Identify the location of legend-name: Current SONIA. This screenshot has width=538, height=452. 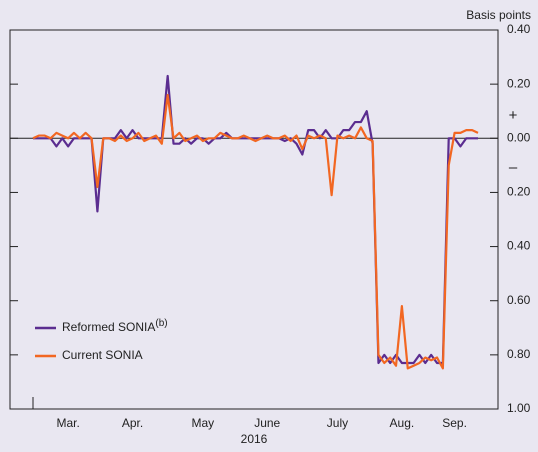
(102, 355).